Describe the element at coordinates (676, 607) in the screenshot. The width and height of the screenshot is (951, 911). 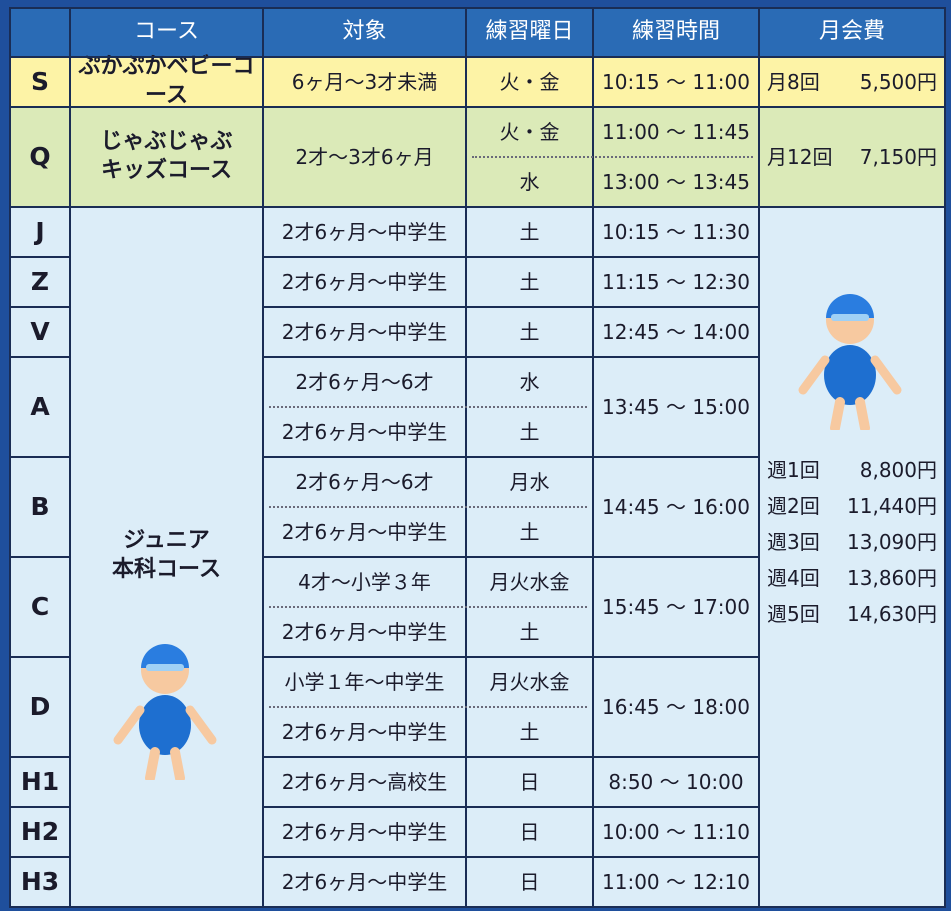
I see `time: 15:45 〜 17:00` at that location.